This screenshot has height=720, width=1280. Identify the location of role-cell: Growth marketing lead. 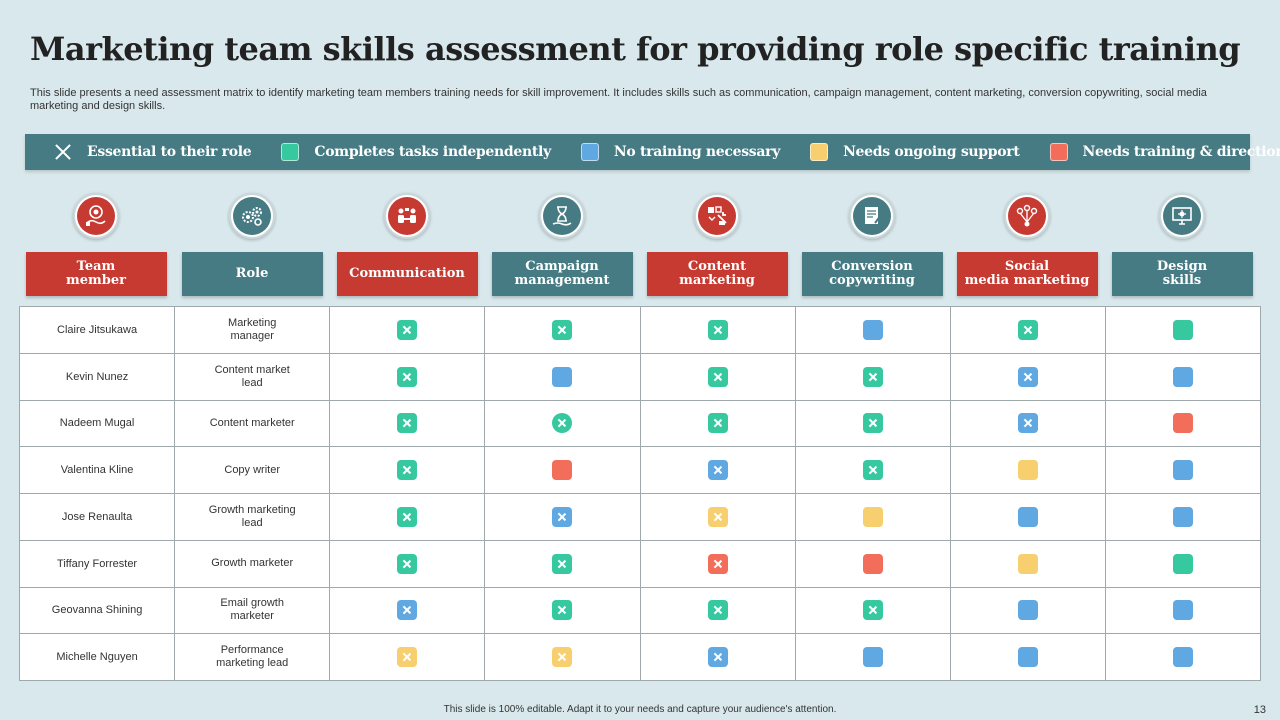
(252, 517).